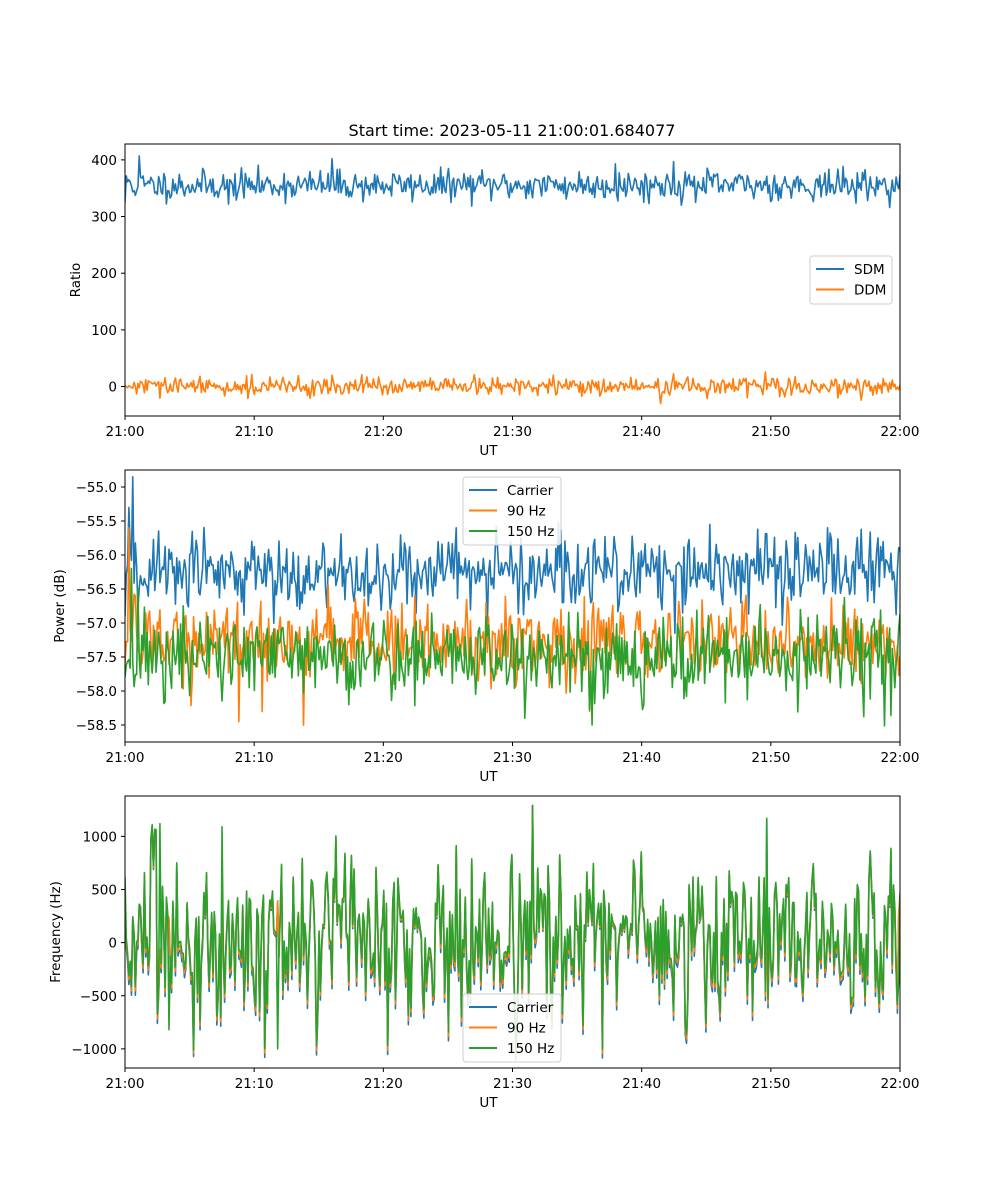 The image size is (1000, 1200). What do you see at coordinates (104, 331) in the screenshot?
I see `y-tick-label: 100` at bounding box center [104, 331].